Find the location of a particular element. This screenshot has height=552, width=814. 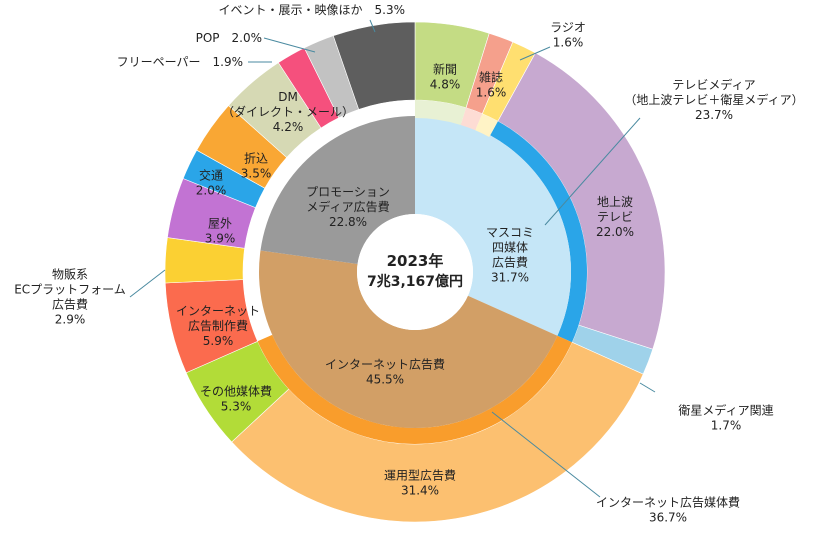

outer-label-6-line-1: 5.3% is located at coordinates (236, 407).